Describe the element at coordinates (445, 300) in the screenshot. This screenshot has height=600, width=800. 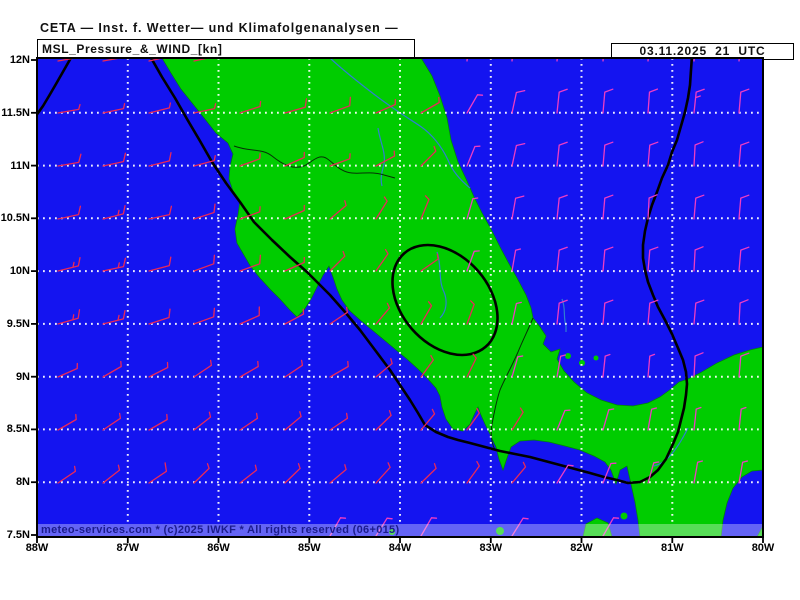
I see `isobar-closed-contour` at that location.